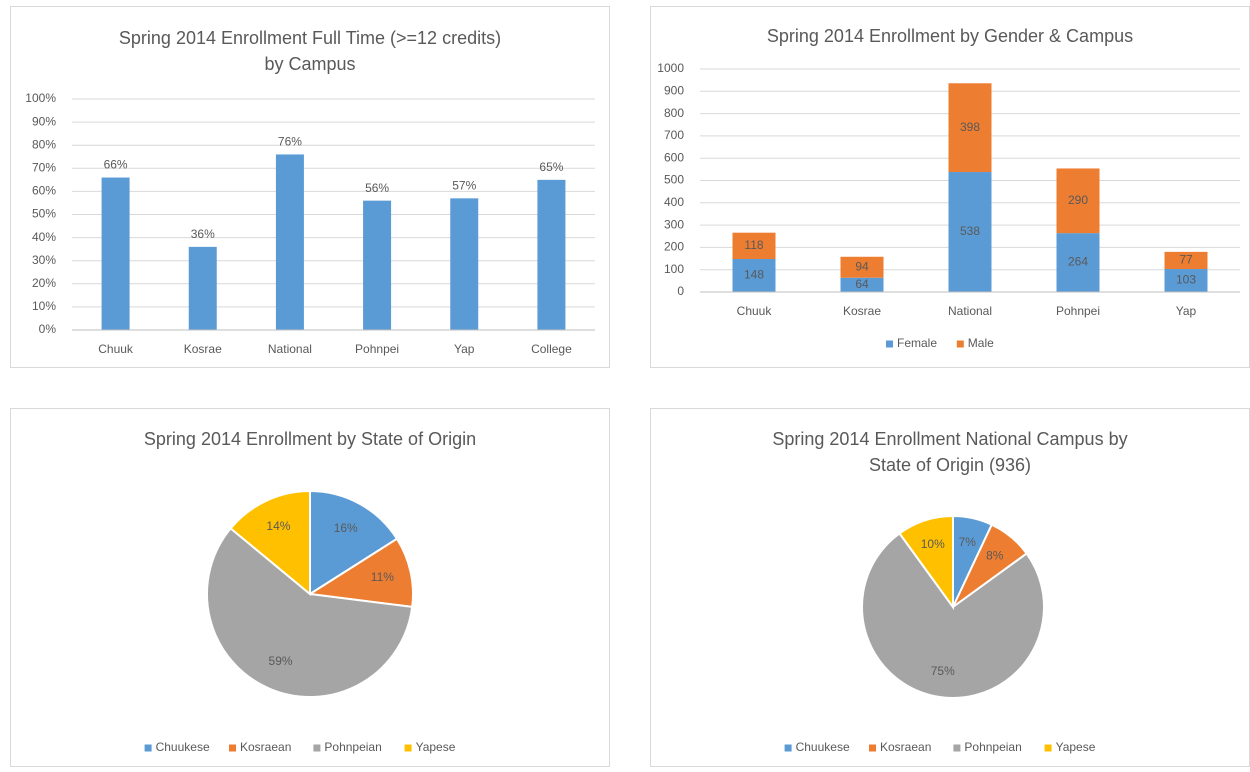  I want to click on data-label: 36%, so click(203, 234).